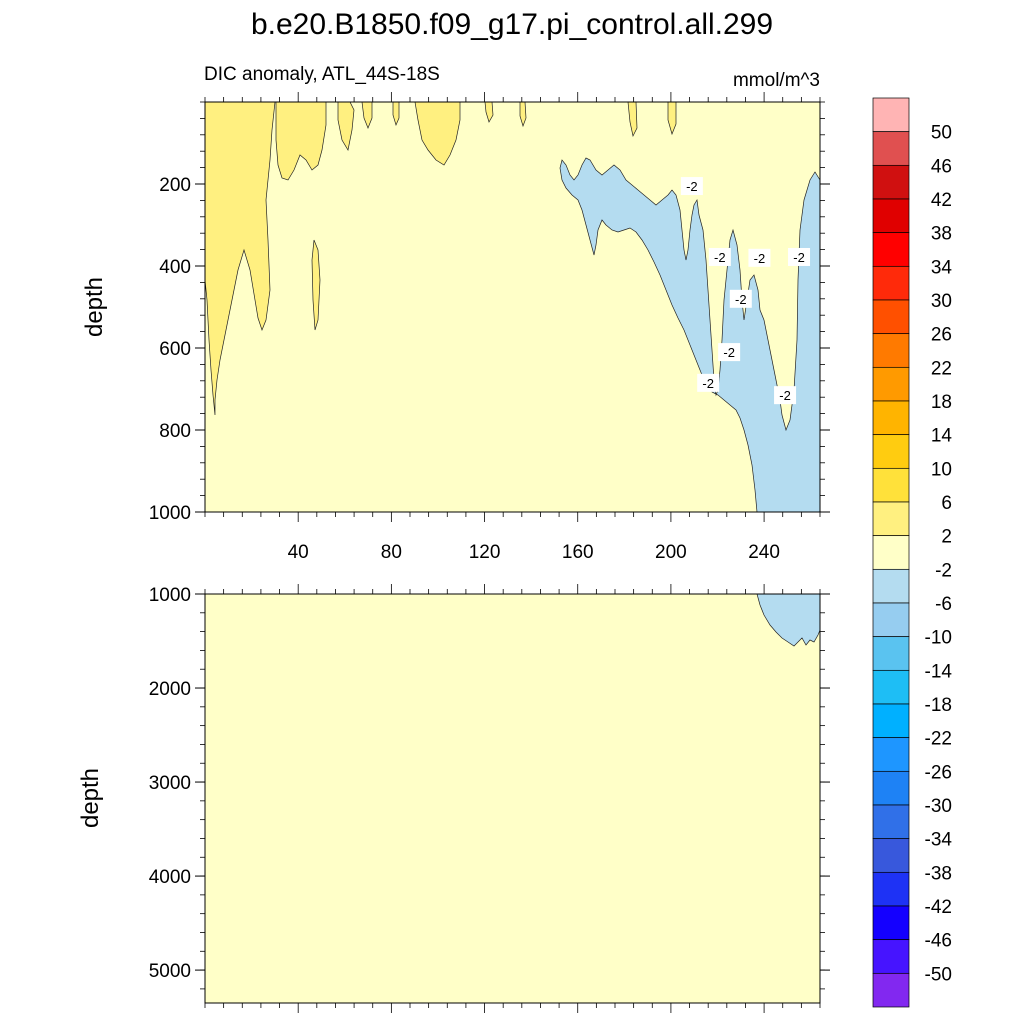 This screenshot has width=1024, height=1024. Describe the element at coordinates (175, 185) in the screenshot. I see `y-tick-label: 200` at that location.